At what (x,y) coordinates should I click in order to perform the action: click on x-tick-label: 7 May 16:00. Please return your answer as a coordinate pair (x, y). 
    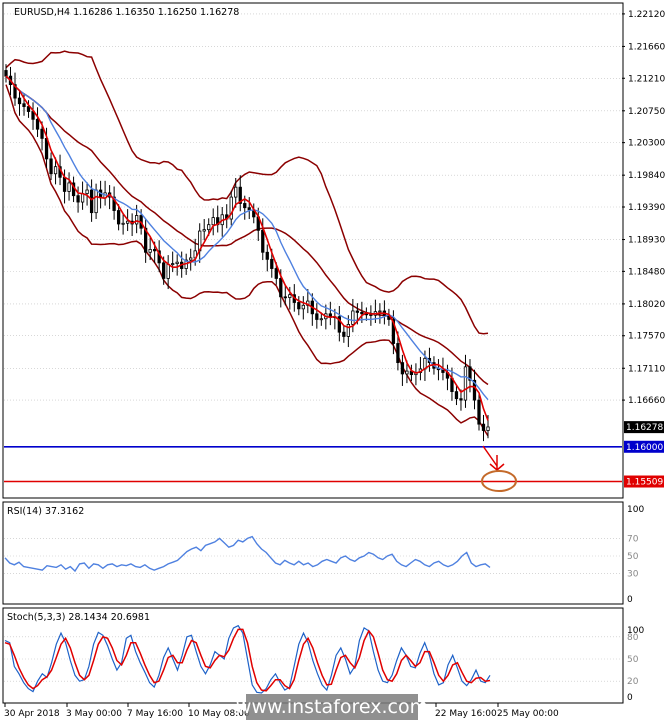
    Looking at the image, I should click on (155, 714).